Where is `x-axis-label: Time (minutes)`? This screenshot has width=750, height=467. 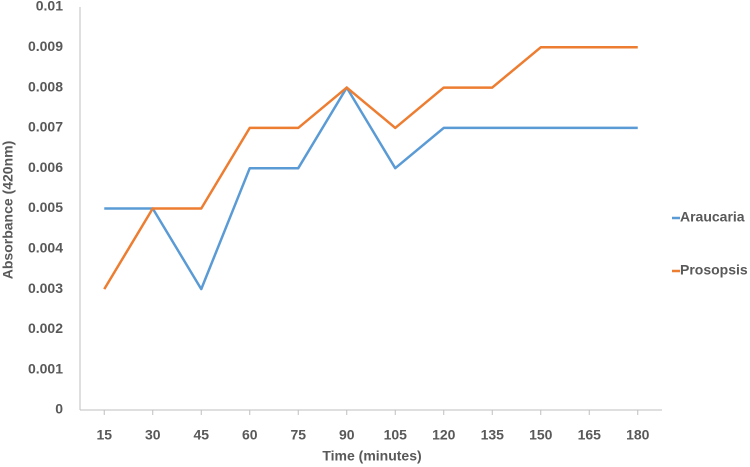 x-axis-label: Time (minutes) is located at coordinates (371, 456).